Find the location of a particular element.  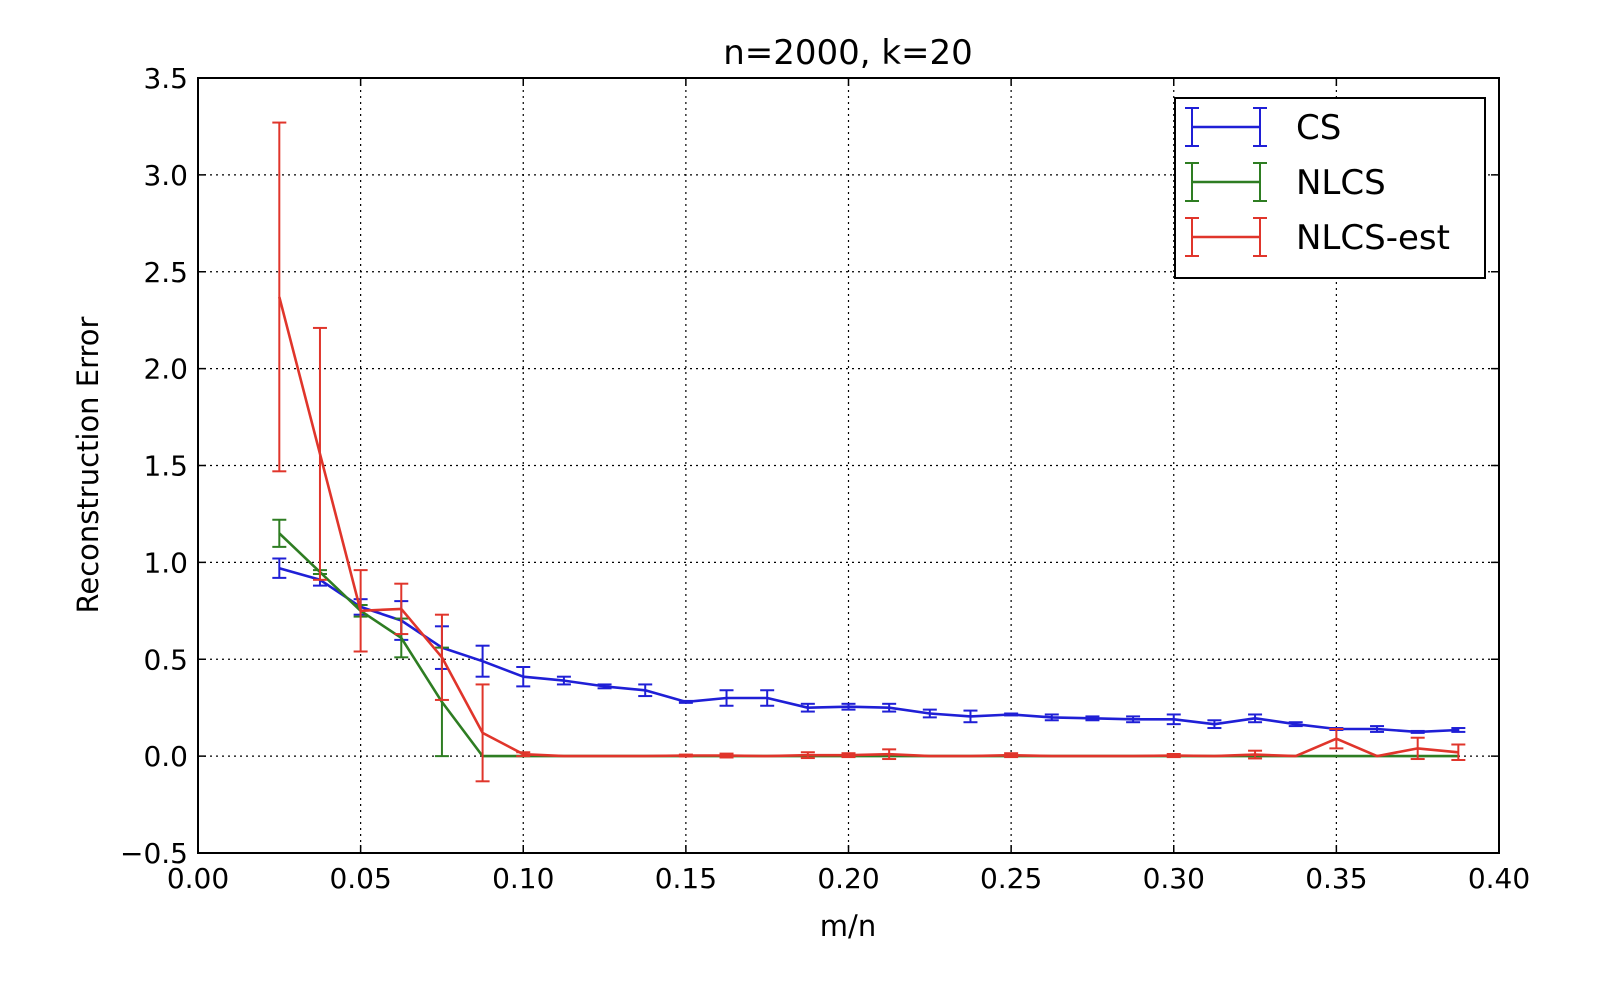

y-axis-label: Reconstruction Error is located at coordinates (88, 464).